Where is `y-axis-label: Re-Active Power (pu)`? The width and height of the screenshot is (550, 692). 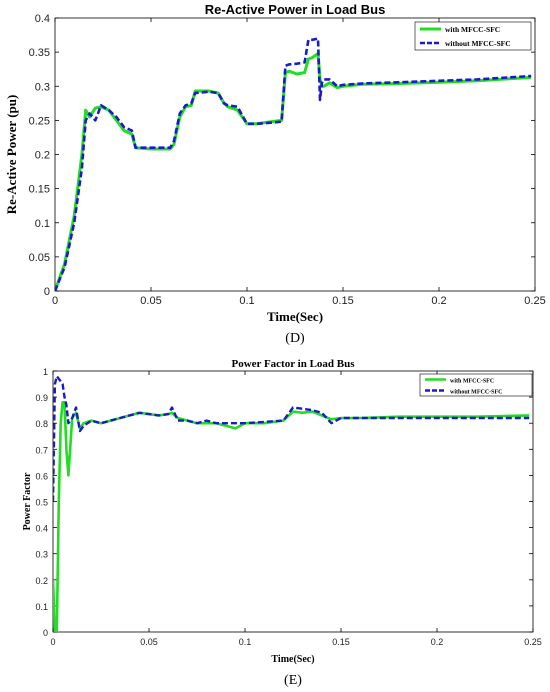 y-axis-label: Re-Active Power (pu) is located at coordinates (11, 155).